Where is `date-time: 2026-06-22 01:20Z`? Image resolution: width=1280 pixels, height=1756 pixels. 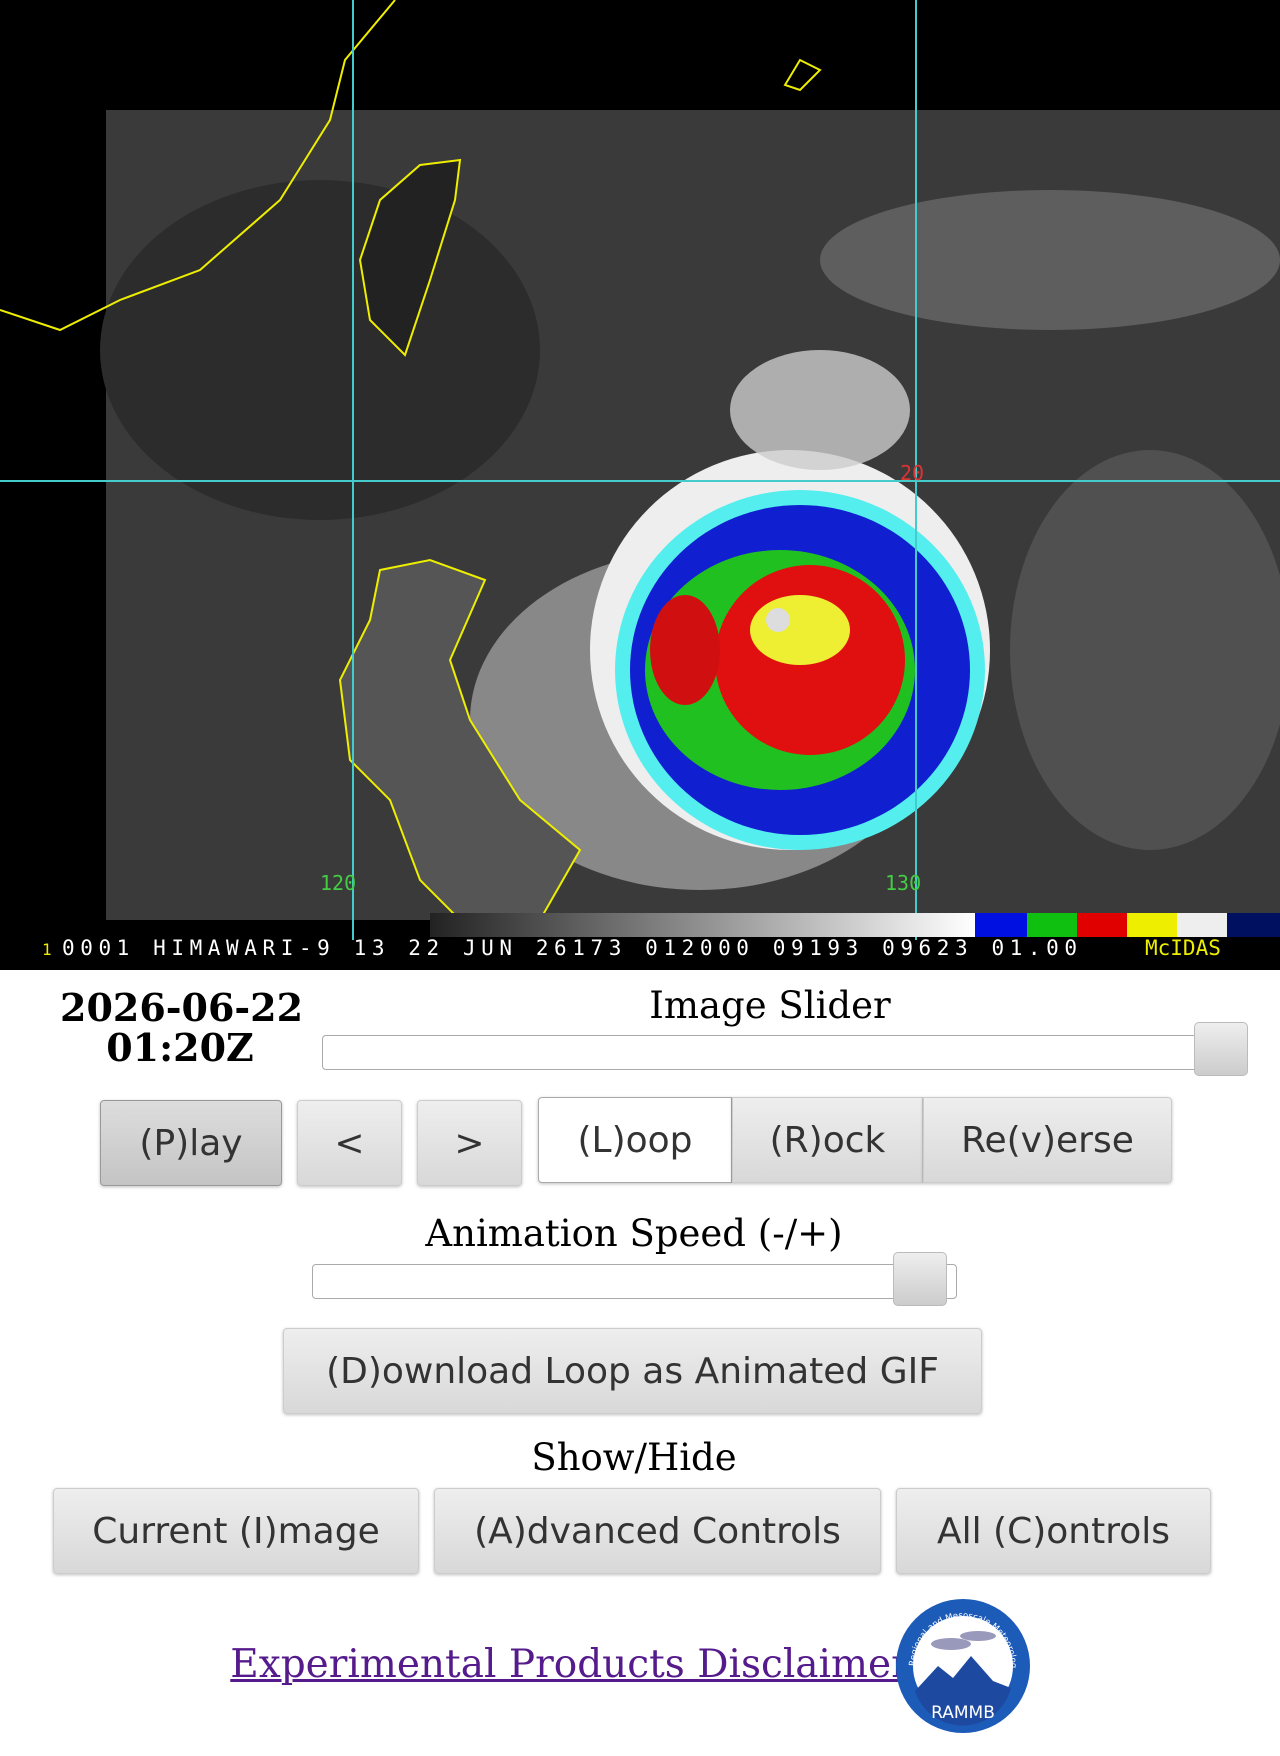 date-time: 2026-06-22 01:20Z is located at coordinates (182, 1027).